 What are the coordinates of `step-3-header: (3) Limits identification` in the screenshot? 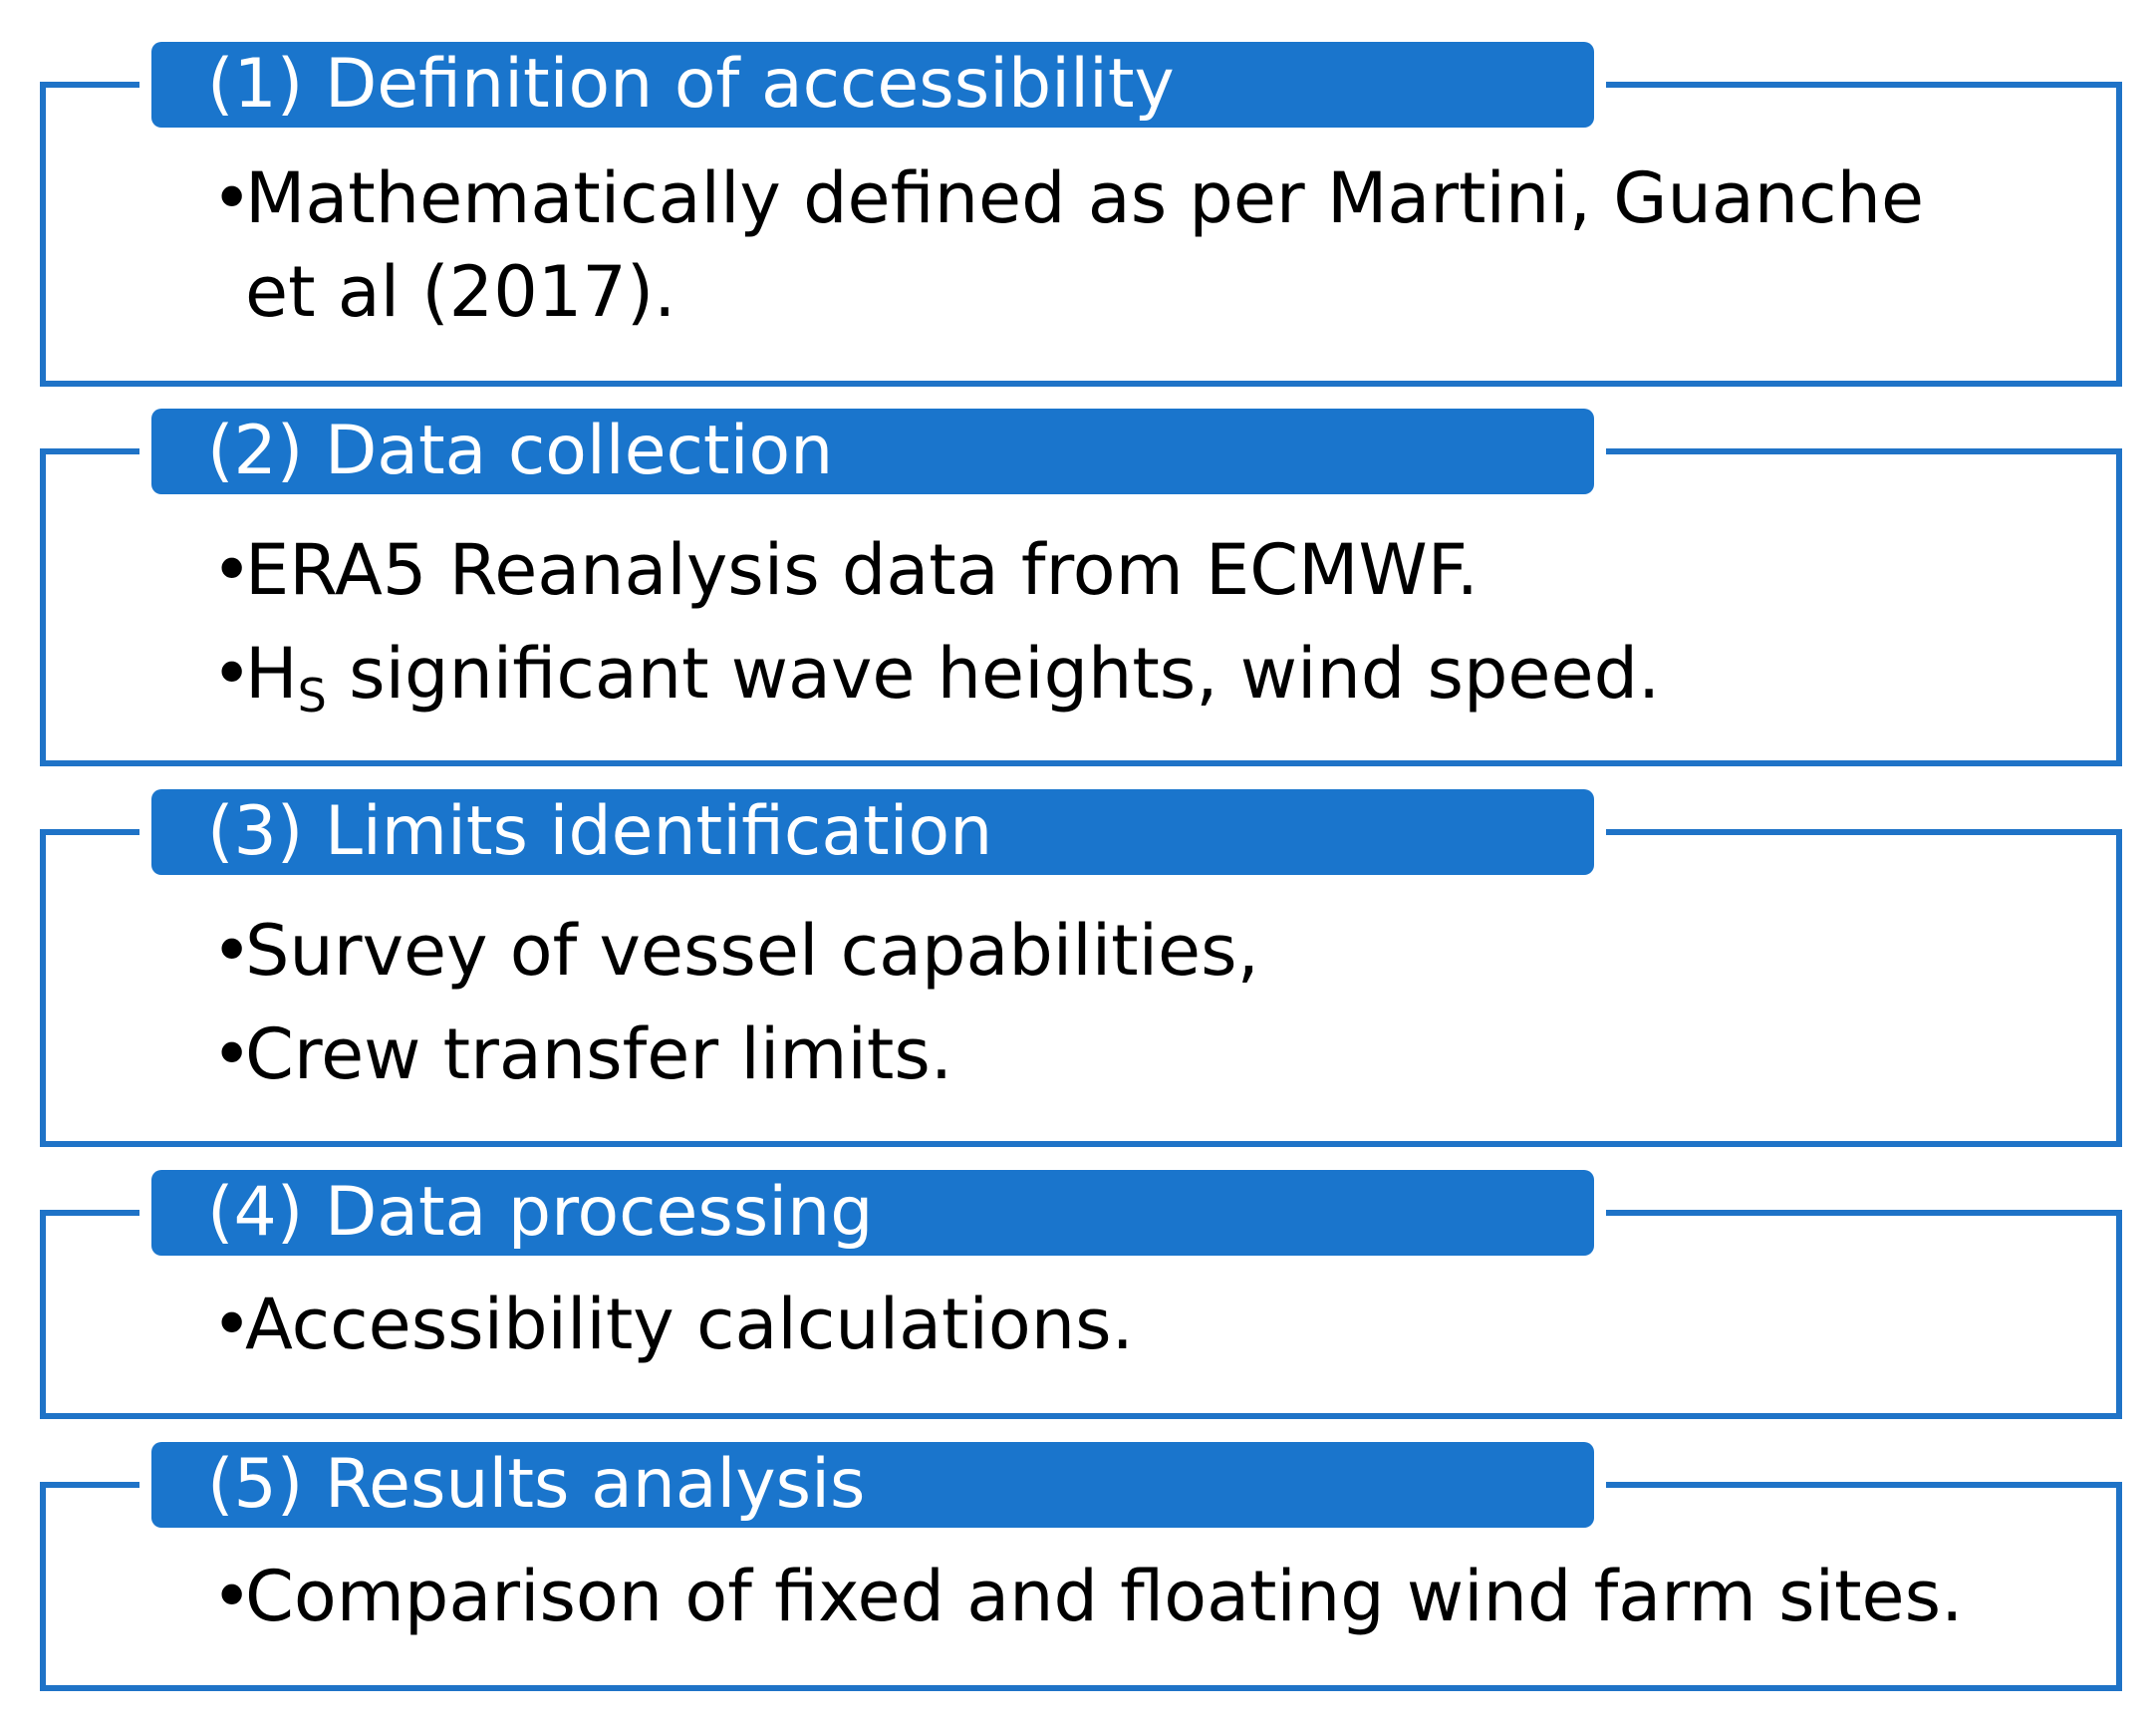 It's located at (872, 832).